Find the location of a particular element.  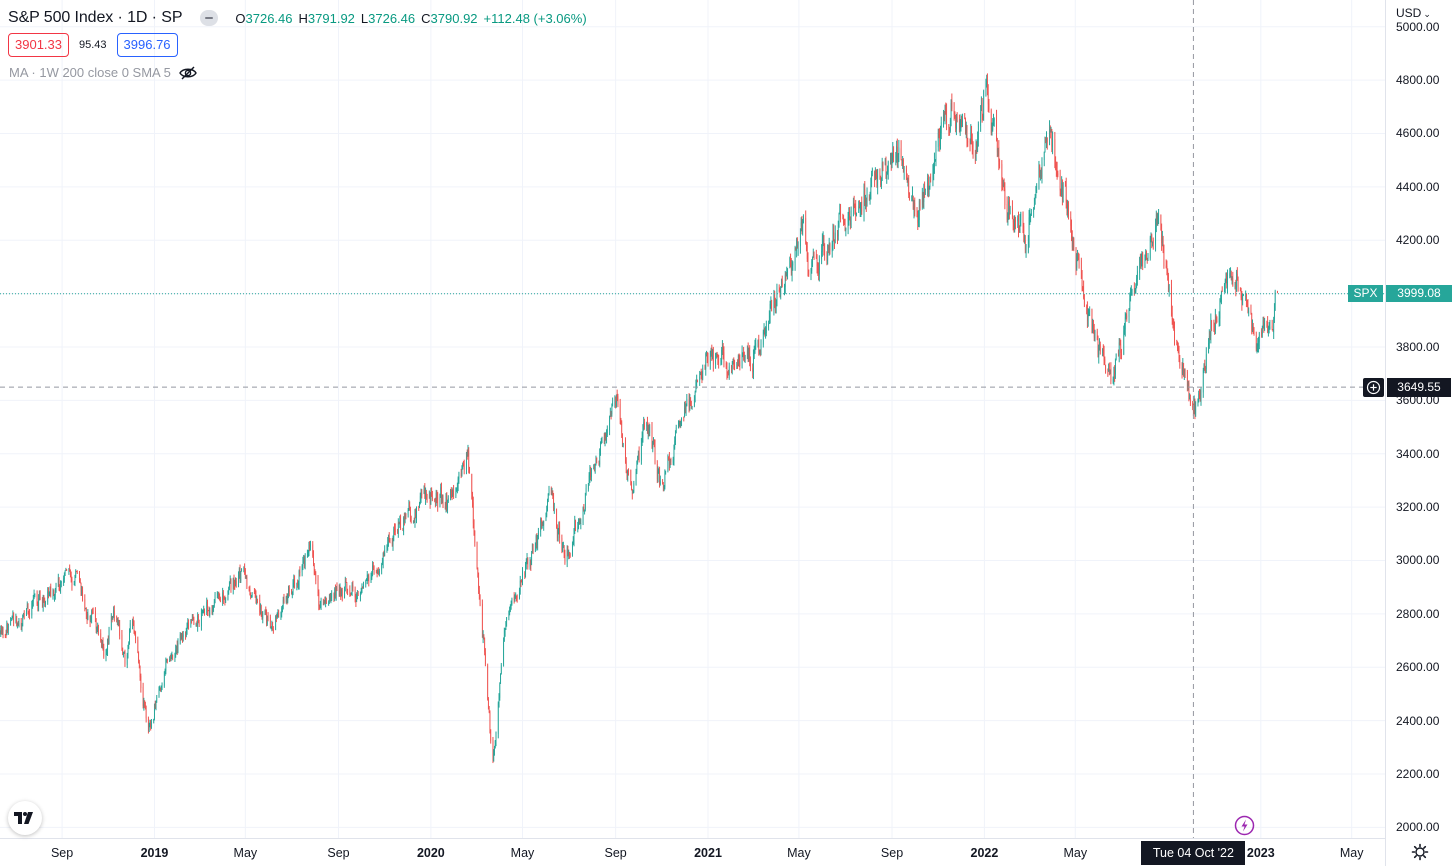

plus-circle-icon is located at coordinates (1373, 387).